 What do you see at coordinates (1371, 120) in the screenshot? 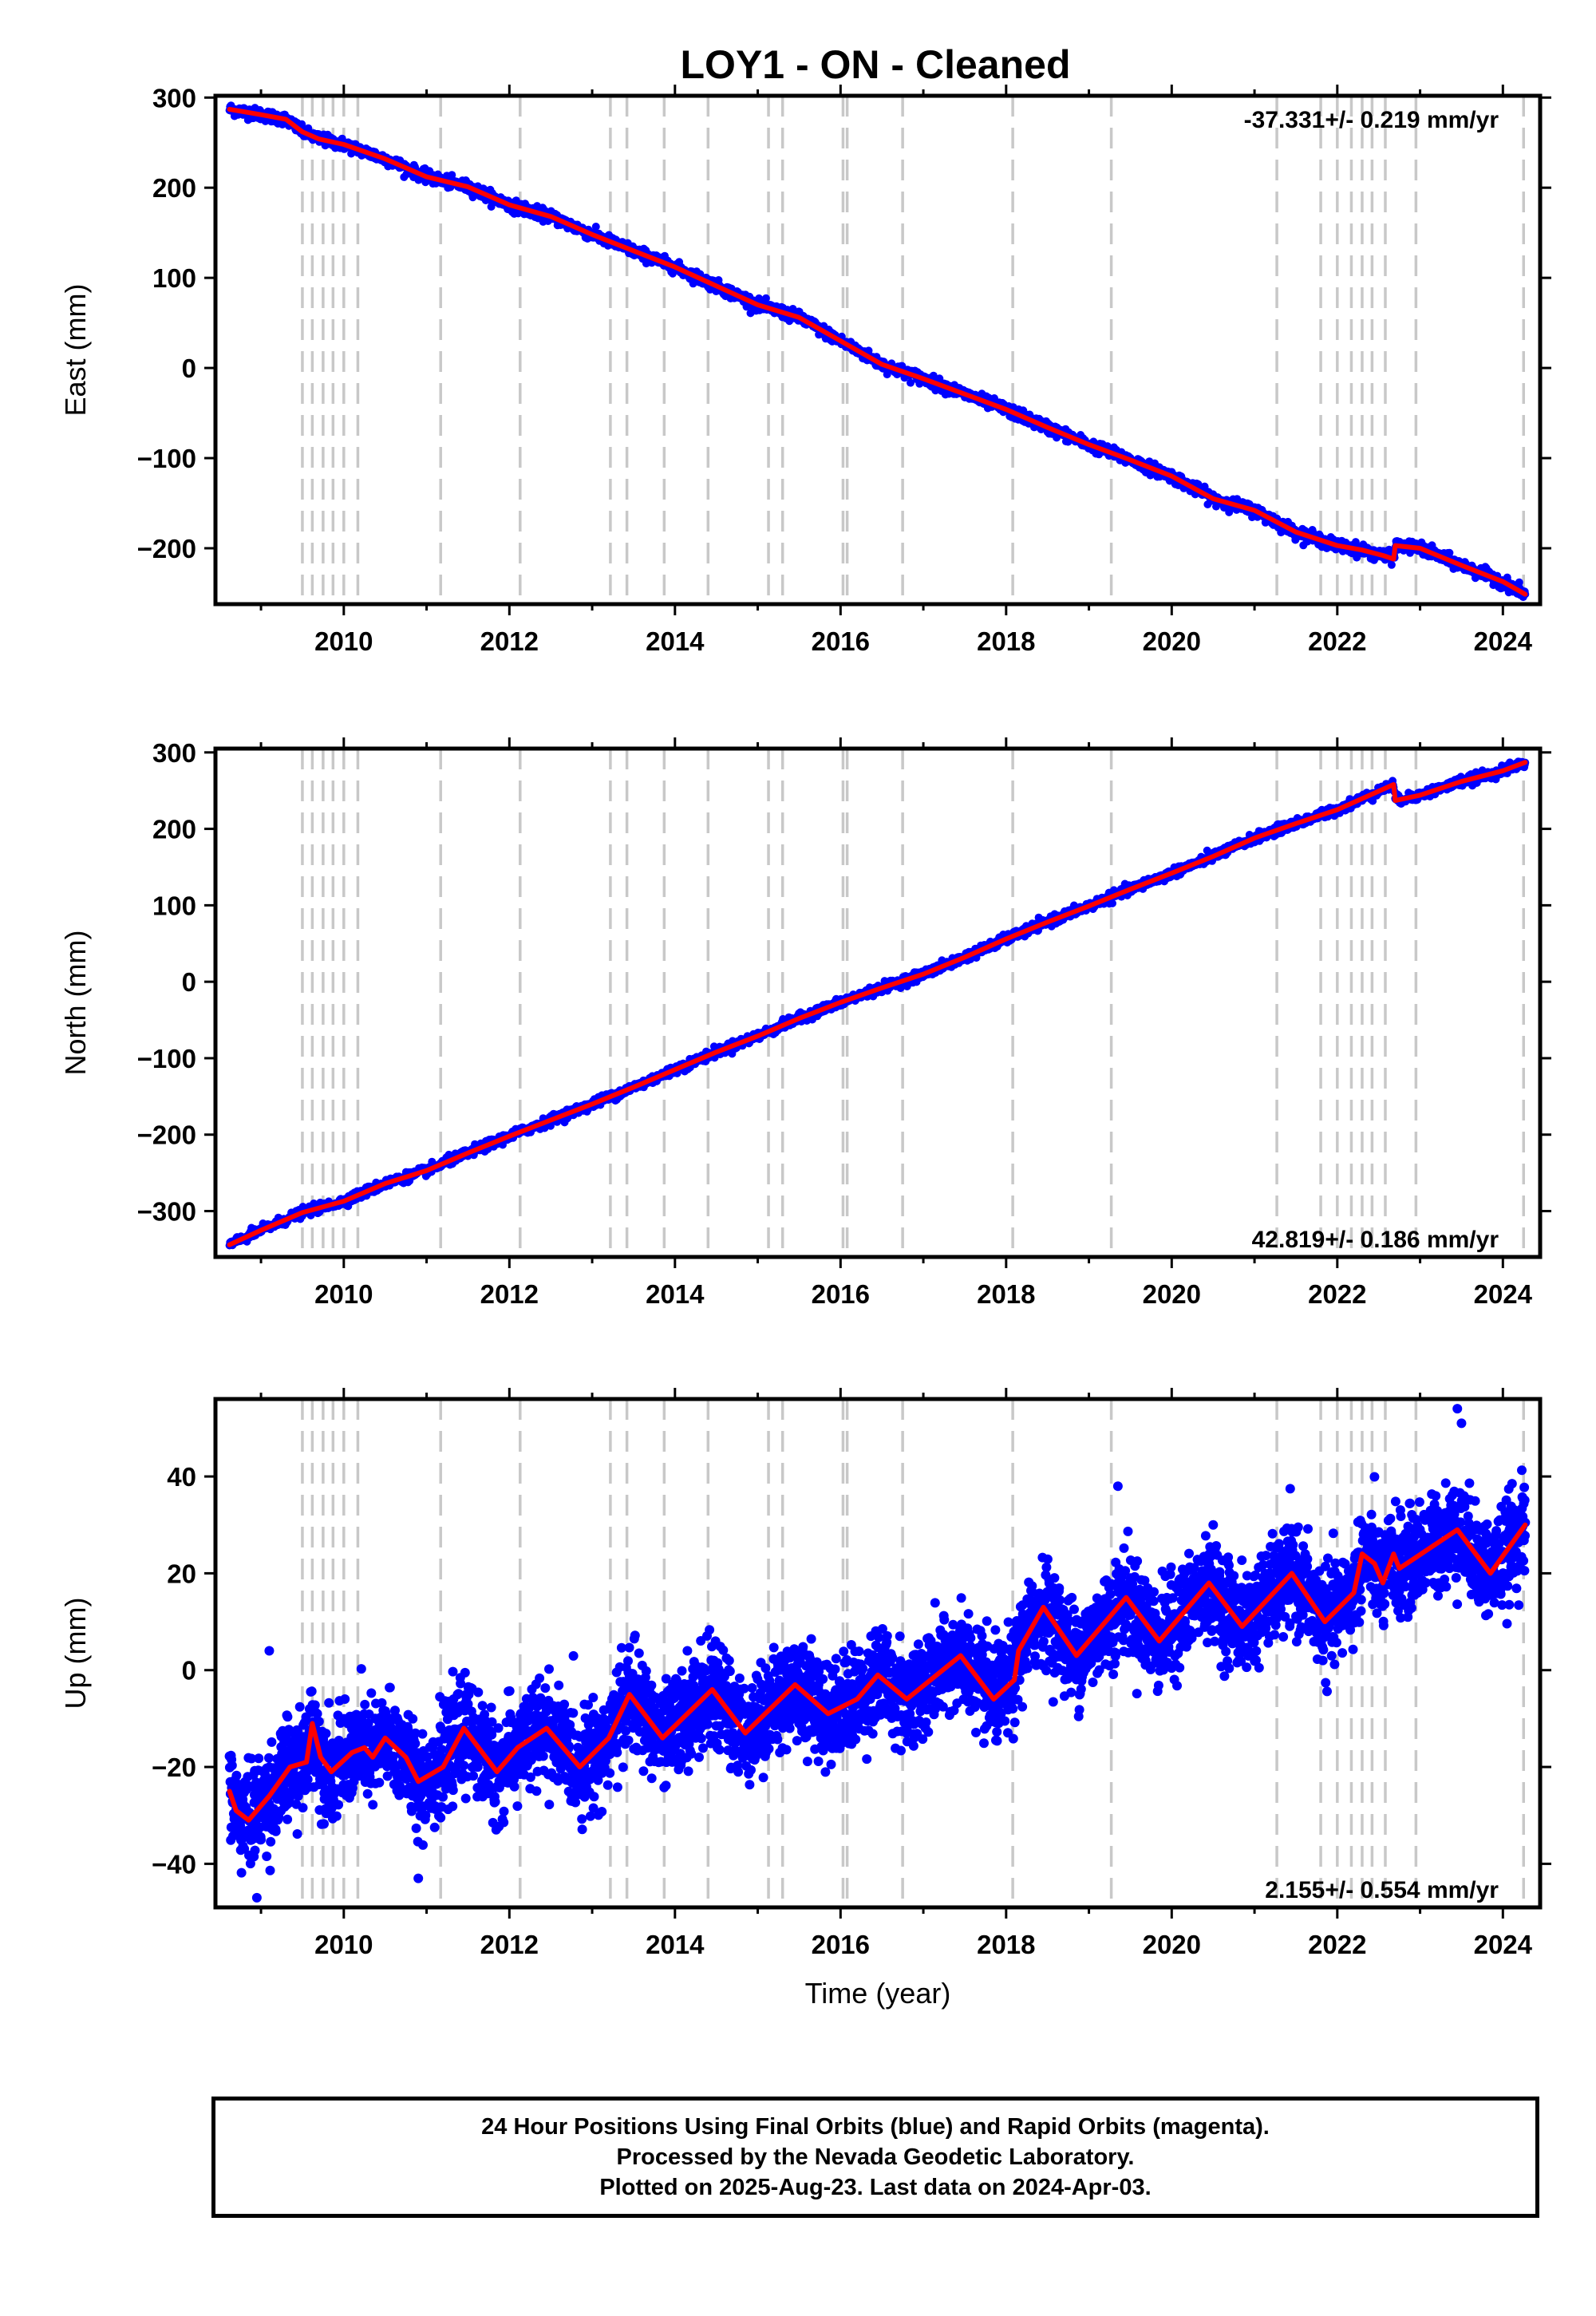
I see `rate-annotation: -37.331+/- 0.219 mm/yr` at bounding box center [1371, 120].